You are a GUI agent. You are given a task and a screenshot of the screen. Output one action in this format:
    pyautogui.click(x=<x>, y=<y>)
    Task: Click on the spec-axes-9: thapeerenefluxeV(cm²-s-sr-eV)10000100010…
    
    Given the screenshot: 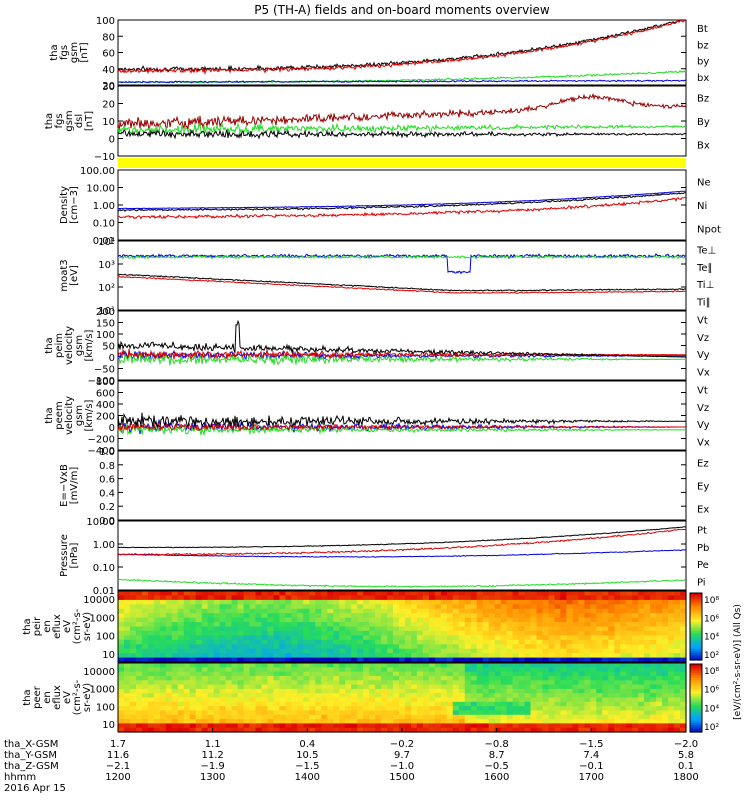 What is the action you would take?
    pyautogui.click(x=68, y=699)
    